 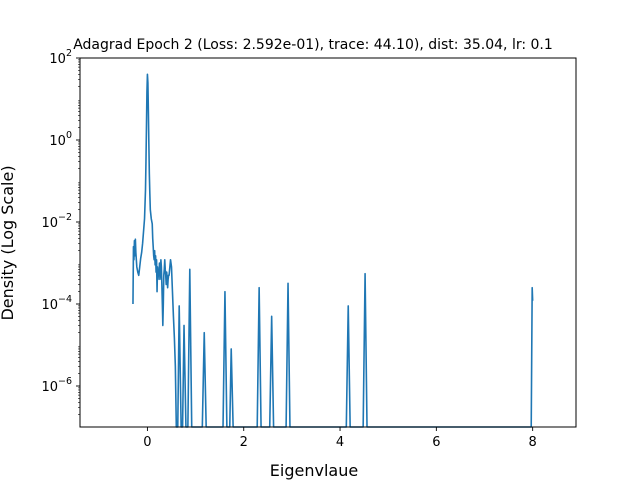 I want to click on y-tick-label: 10², so click(x=60, y=57).